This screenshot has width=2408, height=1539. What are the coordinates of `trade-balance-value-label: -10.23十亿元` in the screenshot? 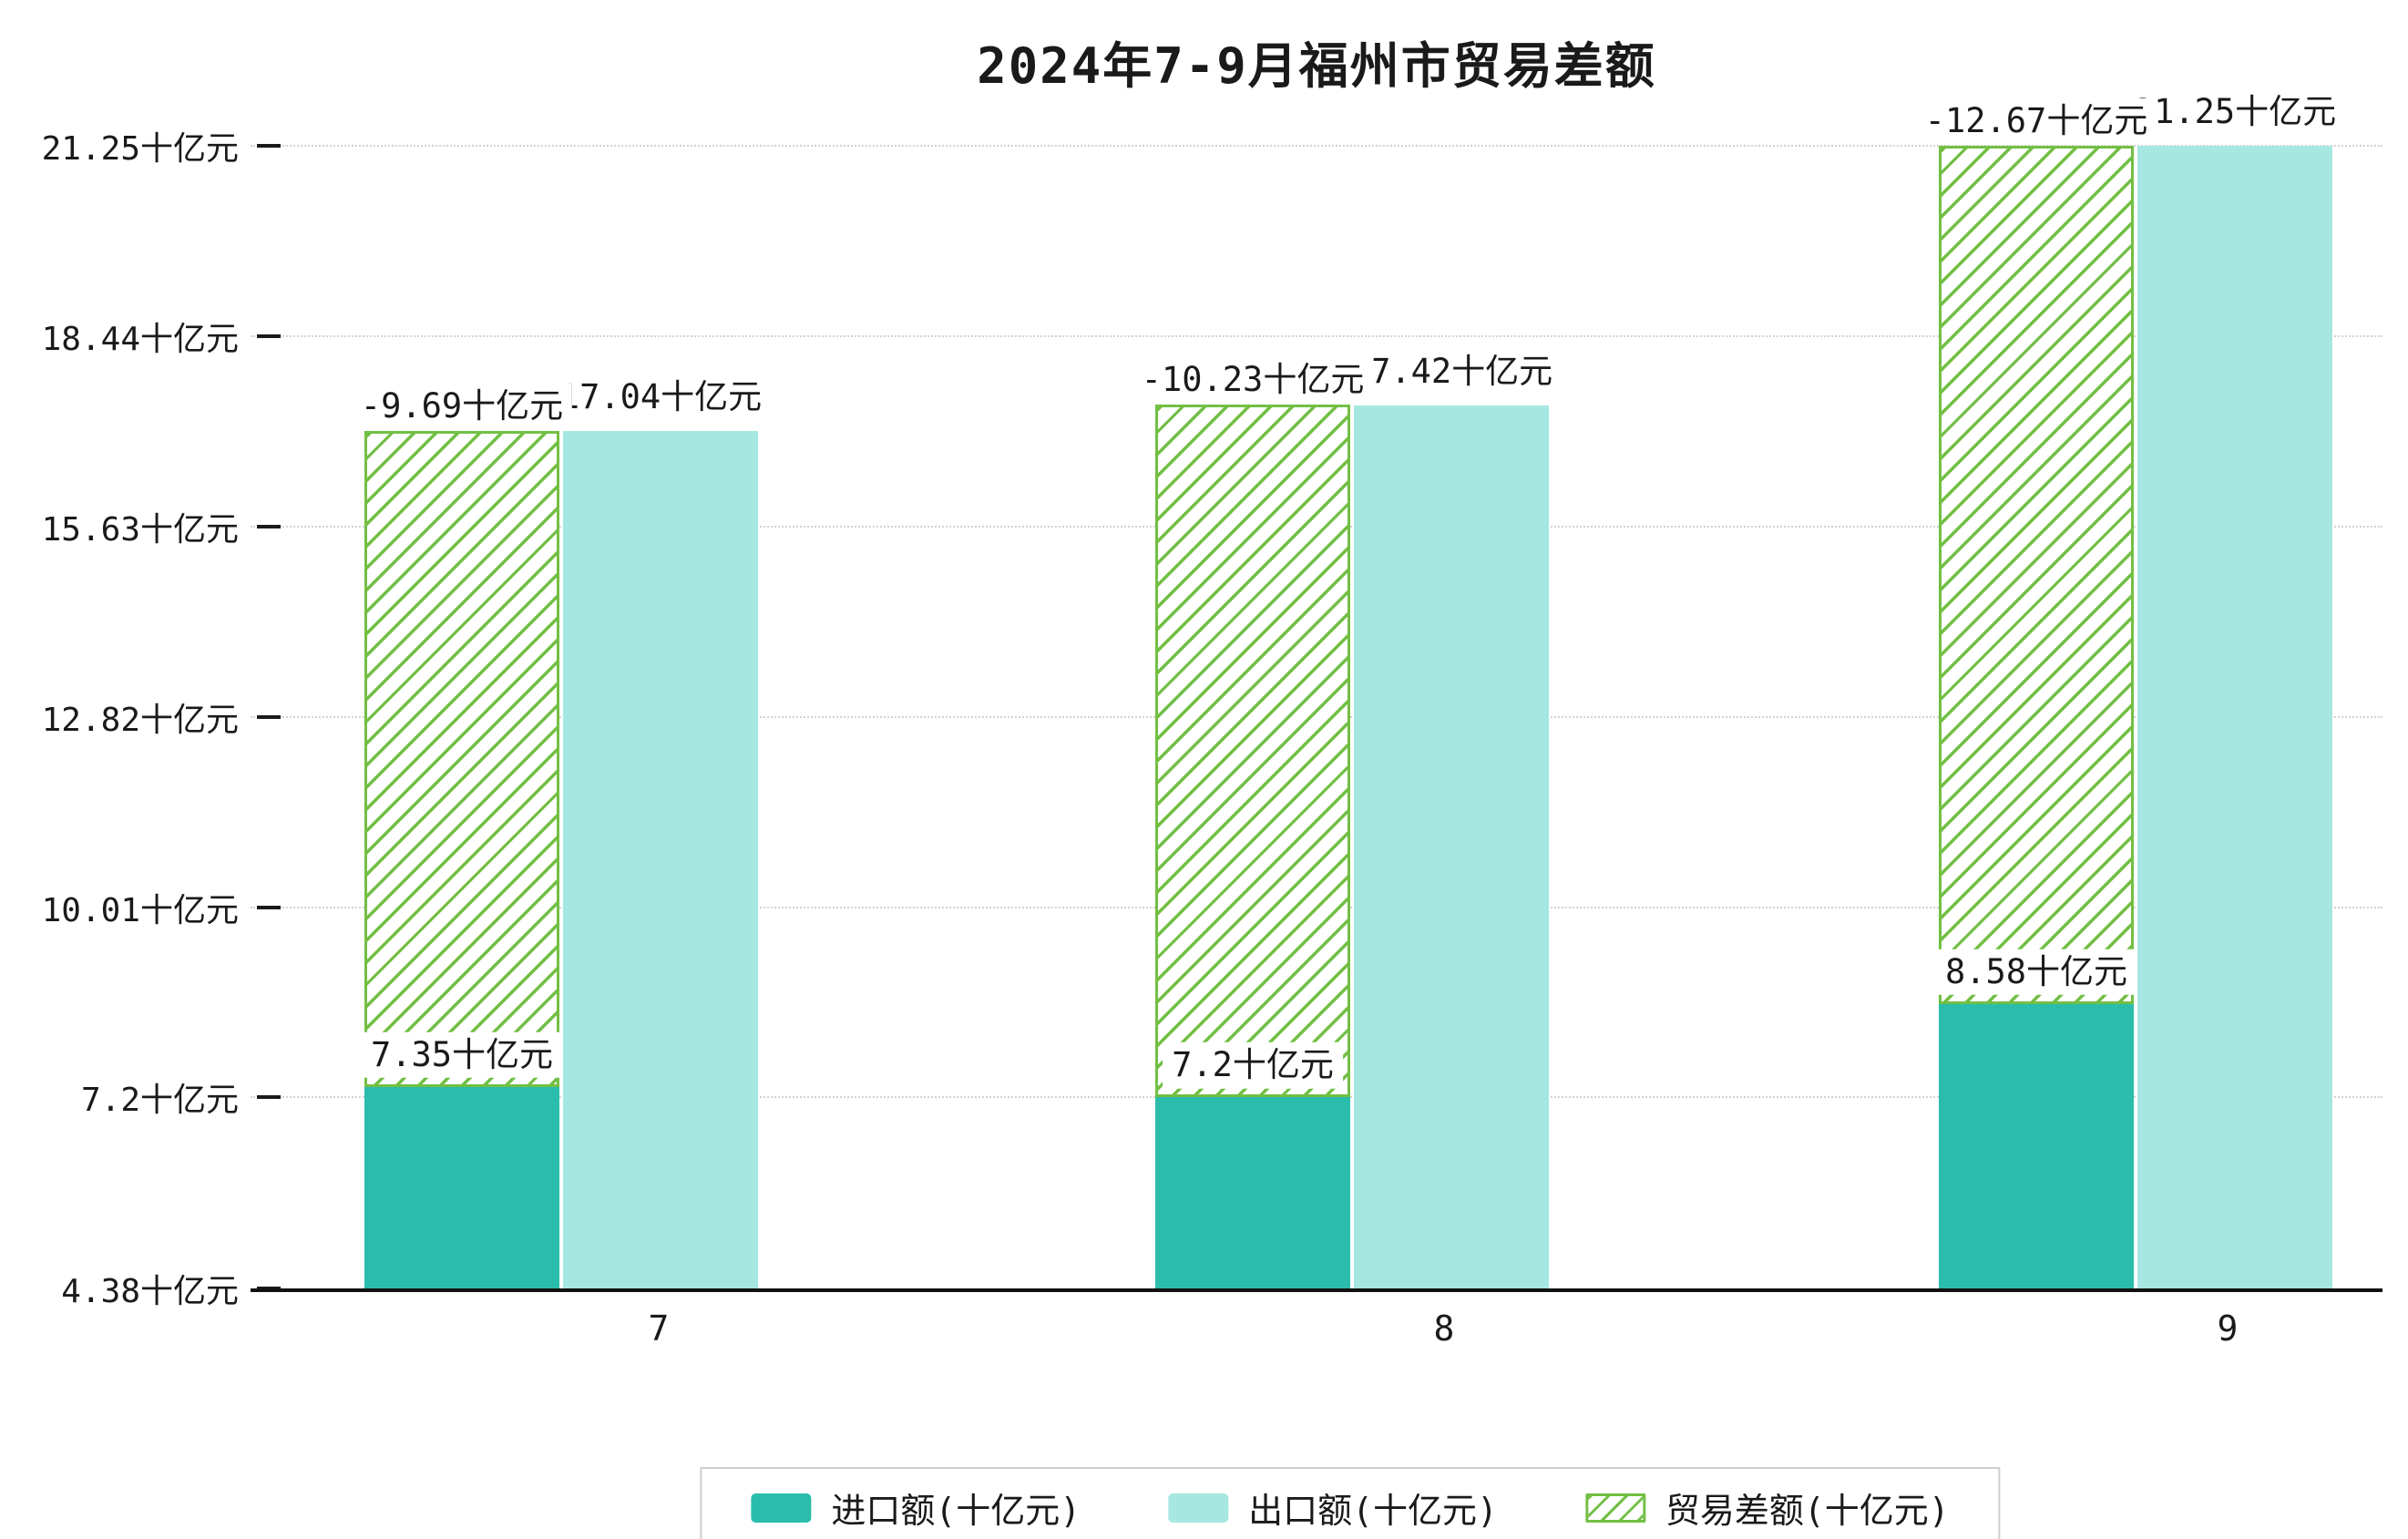 It's located at (1253, 380).